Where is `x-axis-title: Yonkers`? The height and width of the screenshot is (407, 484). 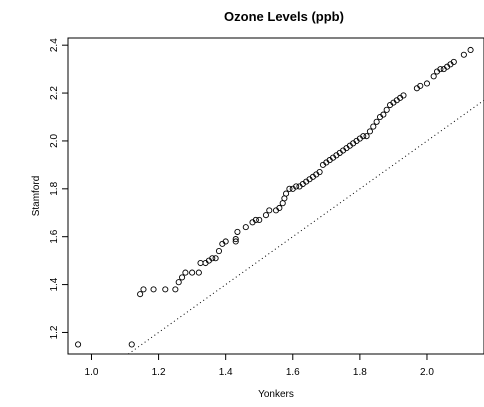 x-axis-title: Yonkers is located at coordinates (276, 394).